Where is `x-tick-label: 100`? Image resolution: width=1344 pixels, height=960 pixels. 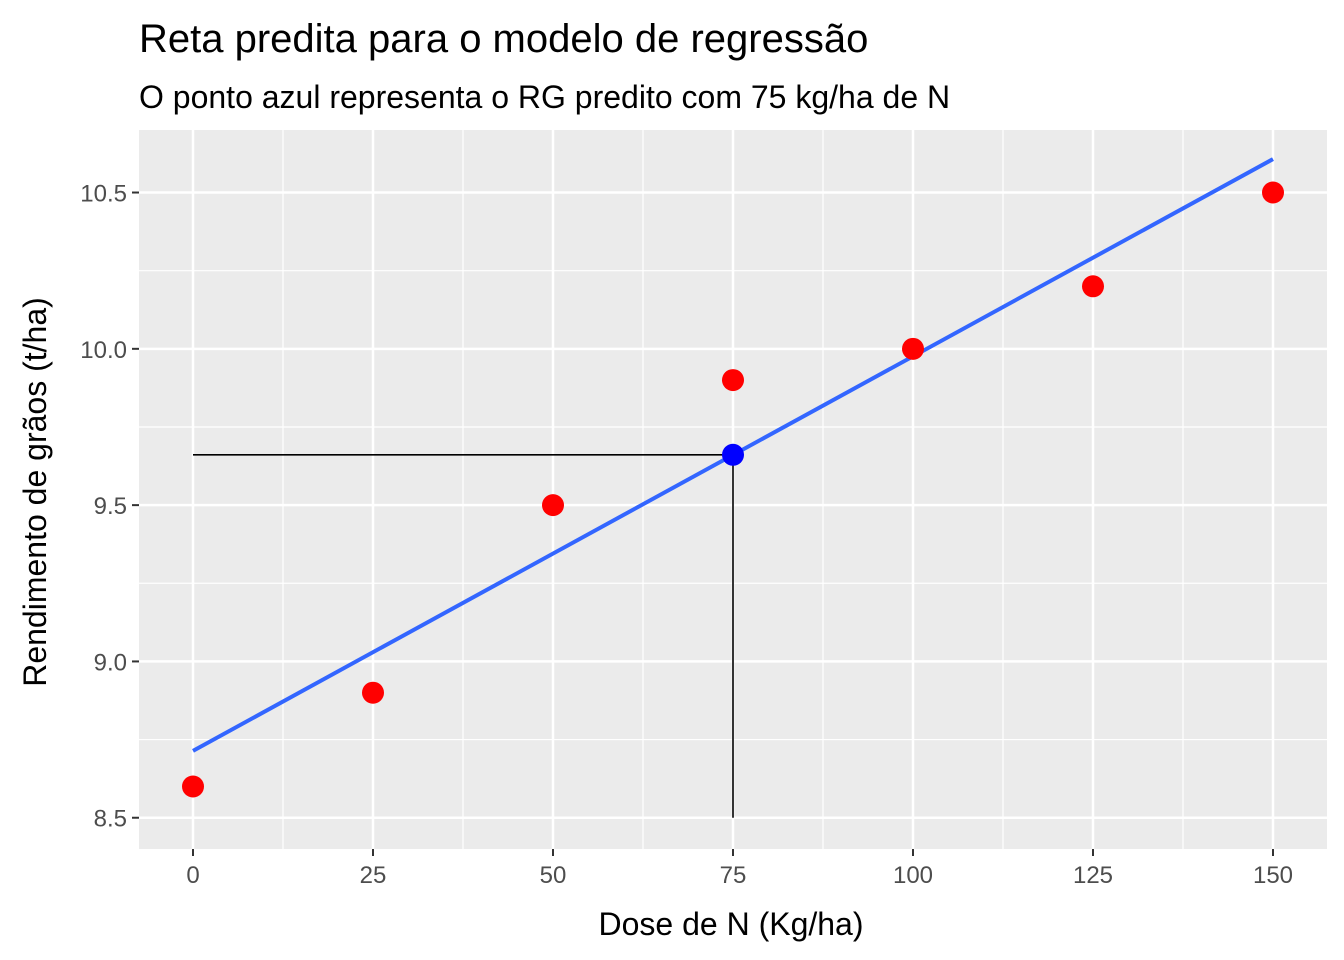
x-tick-label: 100 is located at coordinates (913, 875).